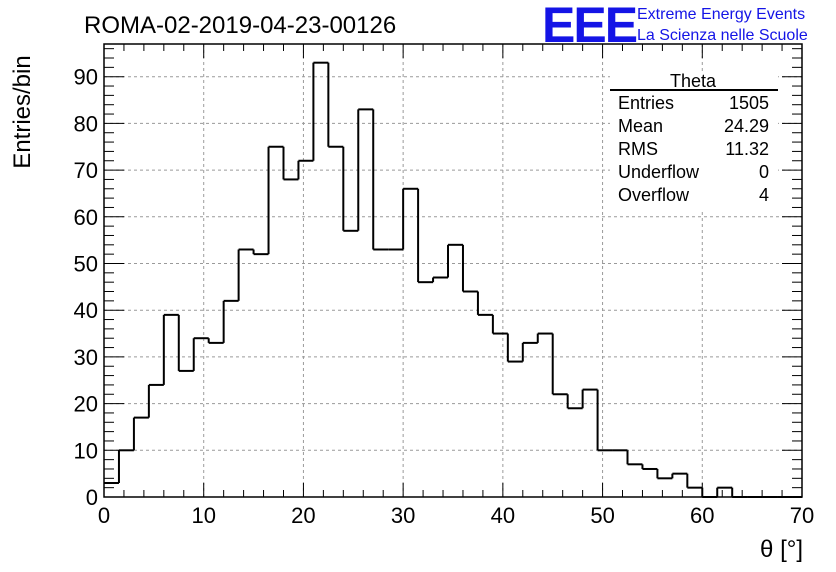 This screenshot has width=836, height=572. I want to click on stats-row-label: Underflow, so click(659, 172).